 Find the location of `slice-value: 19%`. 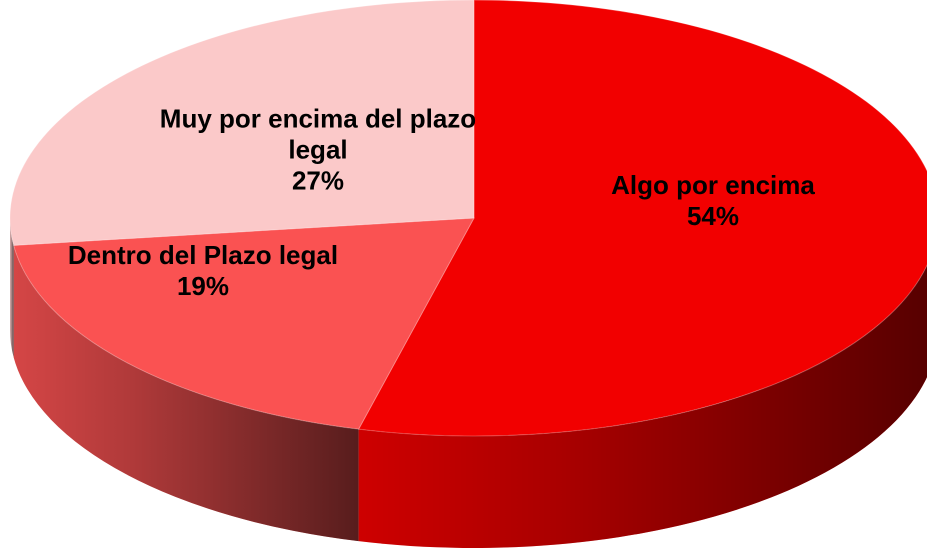

slice-value: 19% is located at coordinates (203, 286).